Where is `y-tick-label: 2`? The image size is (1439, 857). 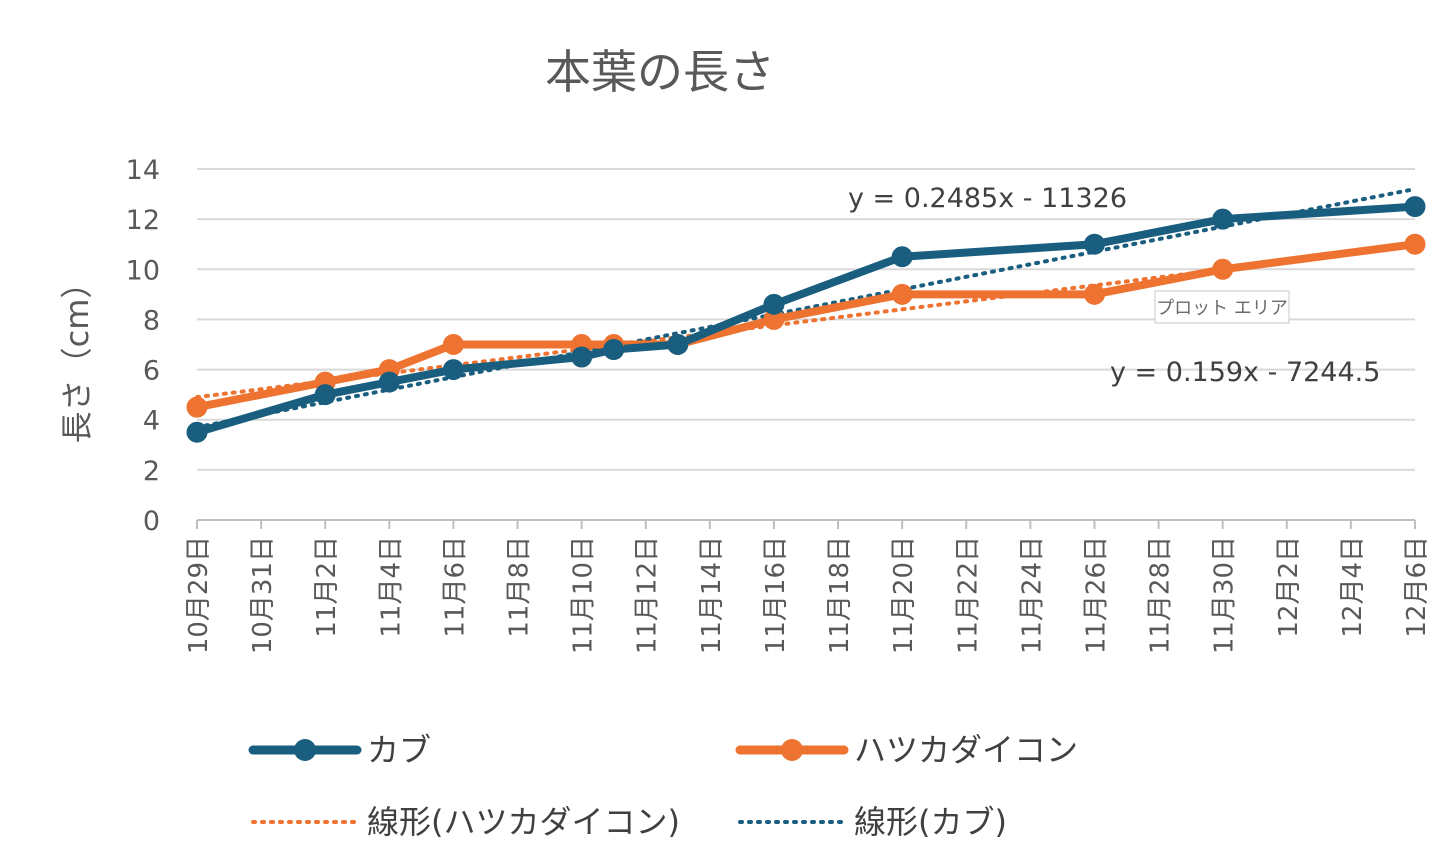
y-tick-label: 2 is located at coordinates (151, 471).